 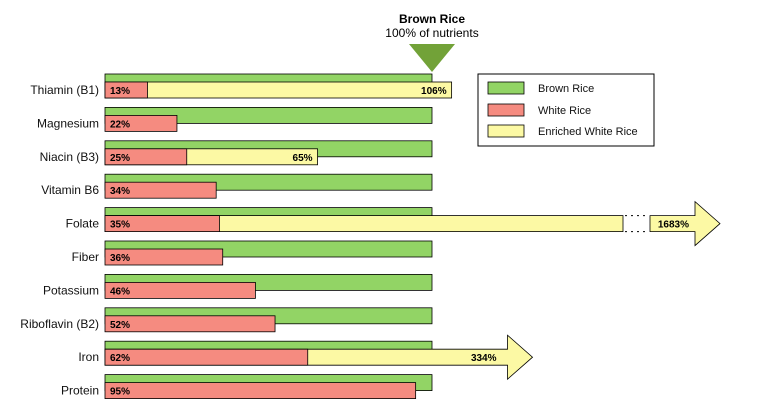 What do you see at coordinates (303, 158) in the screenshot?
I see `label-enriched-white-rice-niacin-b3: 65%` at bounding box center [303, 158].